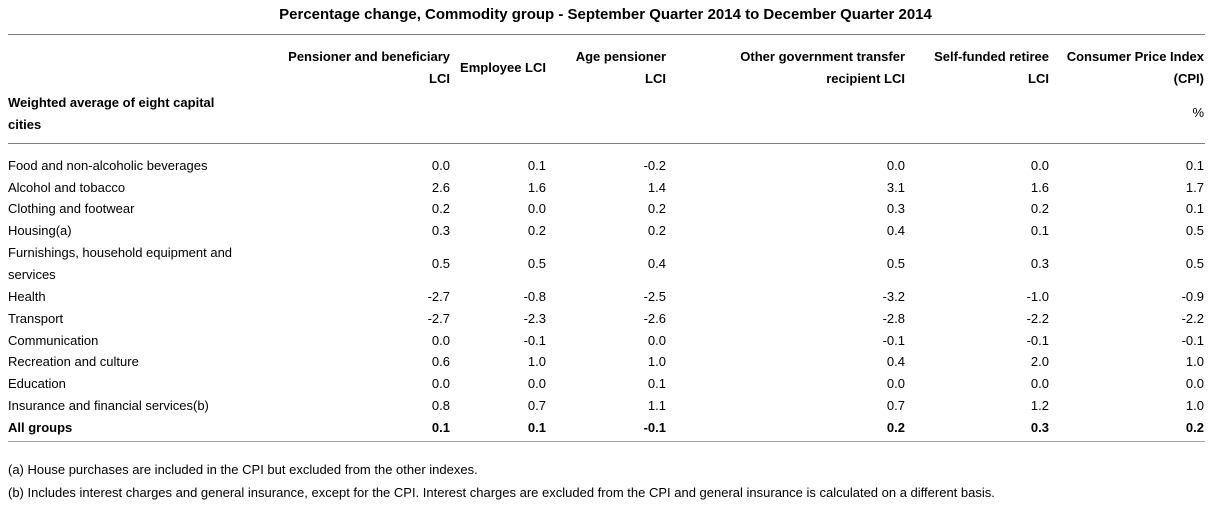  Describe the element at coordinates (895, 187) in the screenshot. I see `cell-value: 3.1` at that location.